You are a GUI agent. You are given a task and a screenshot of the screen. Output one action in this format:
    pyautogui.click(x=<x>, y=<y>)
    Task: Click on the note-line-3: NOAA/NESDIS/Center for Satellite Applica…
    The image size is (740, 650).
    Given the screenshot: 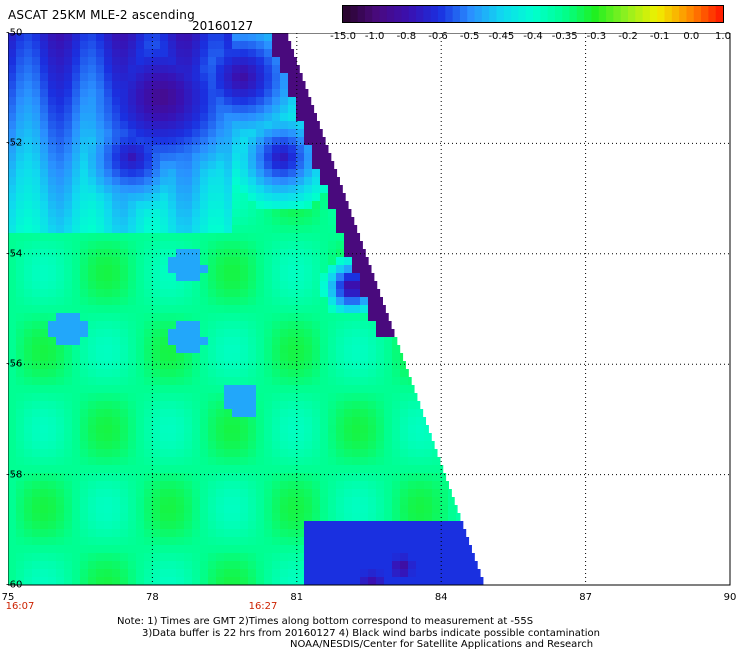 What is the action you would take?
    pyautogui.click(x=442, y=644)
    